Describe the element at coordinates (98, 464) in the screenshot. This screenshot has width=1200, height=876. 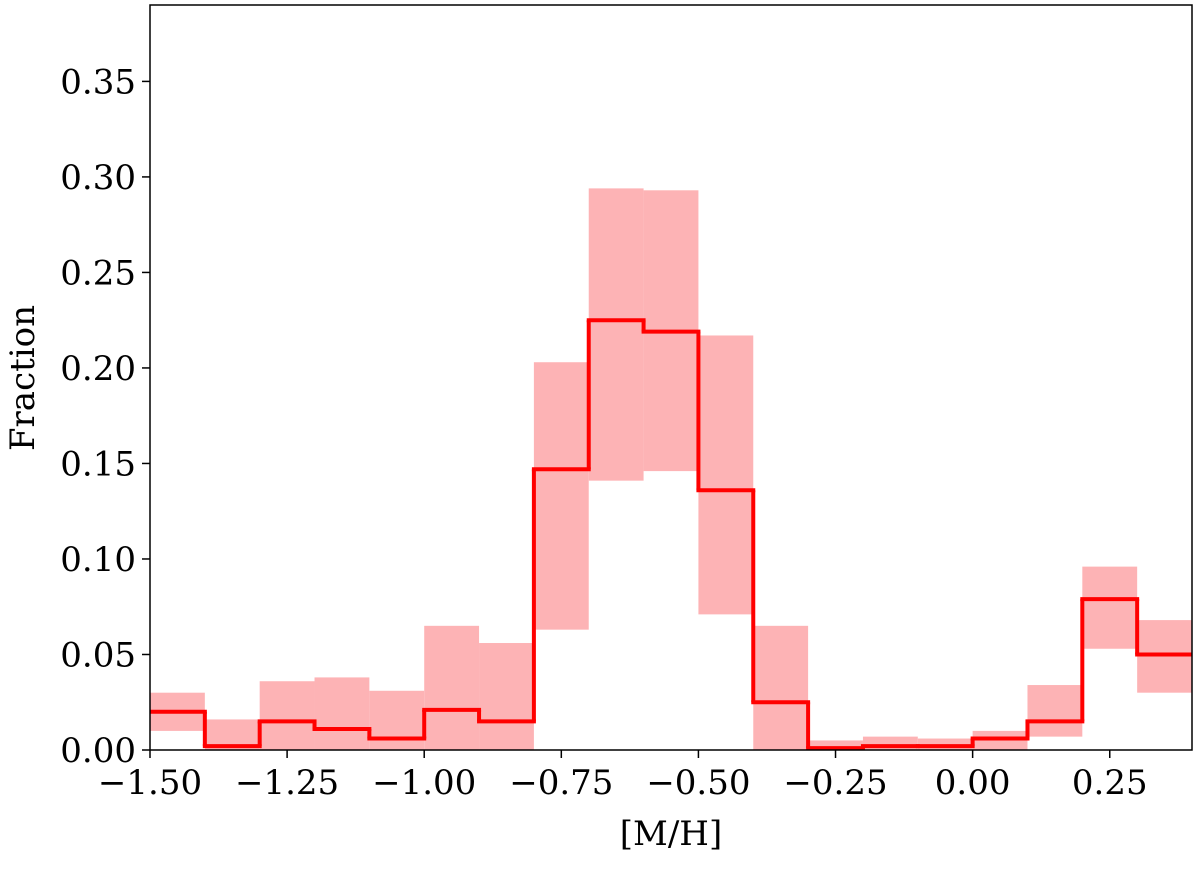
I see `y-tick-label: 0.15` at that location.